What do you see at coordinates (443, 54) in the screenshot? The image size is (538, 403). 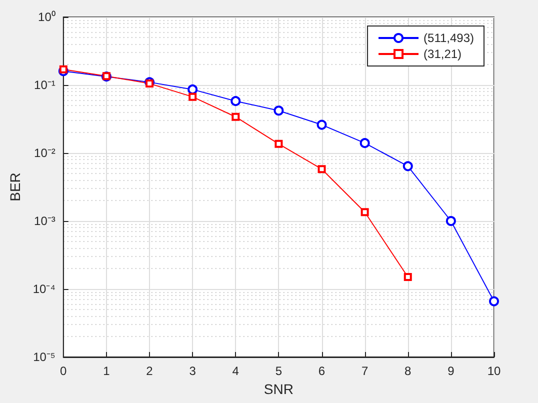 I see `legend-label: (31,21)` at bounding box center [443, 54].